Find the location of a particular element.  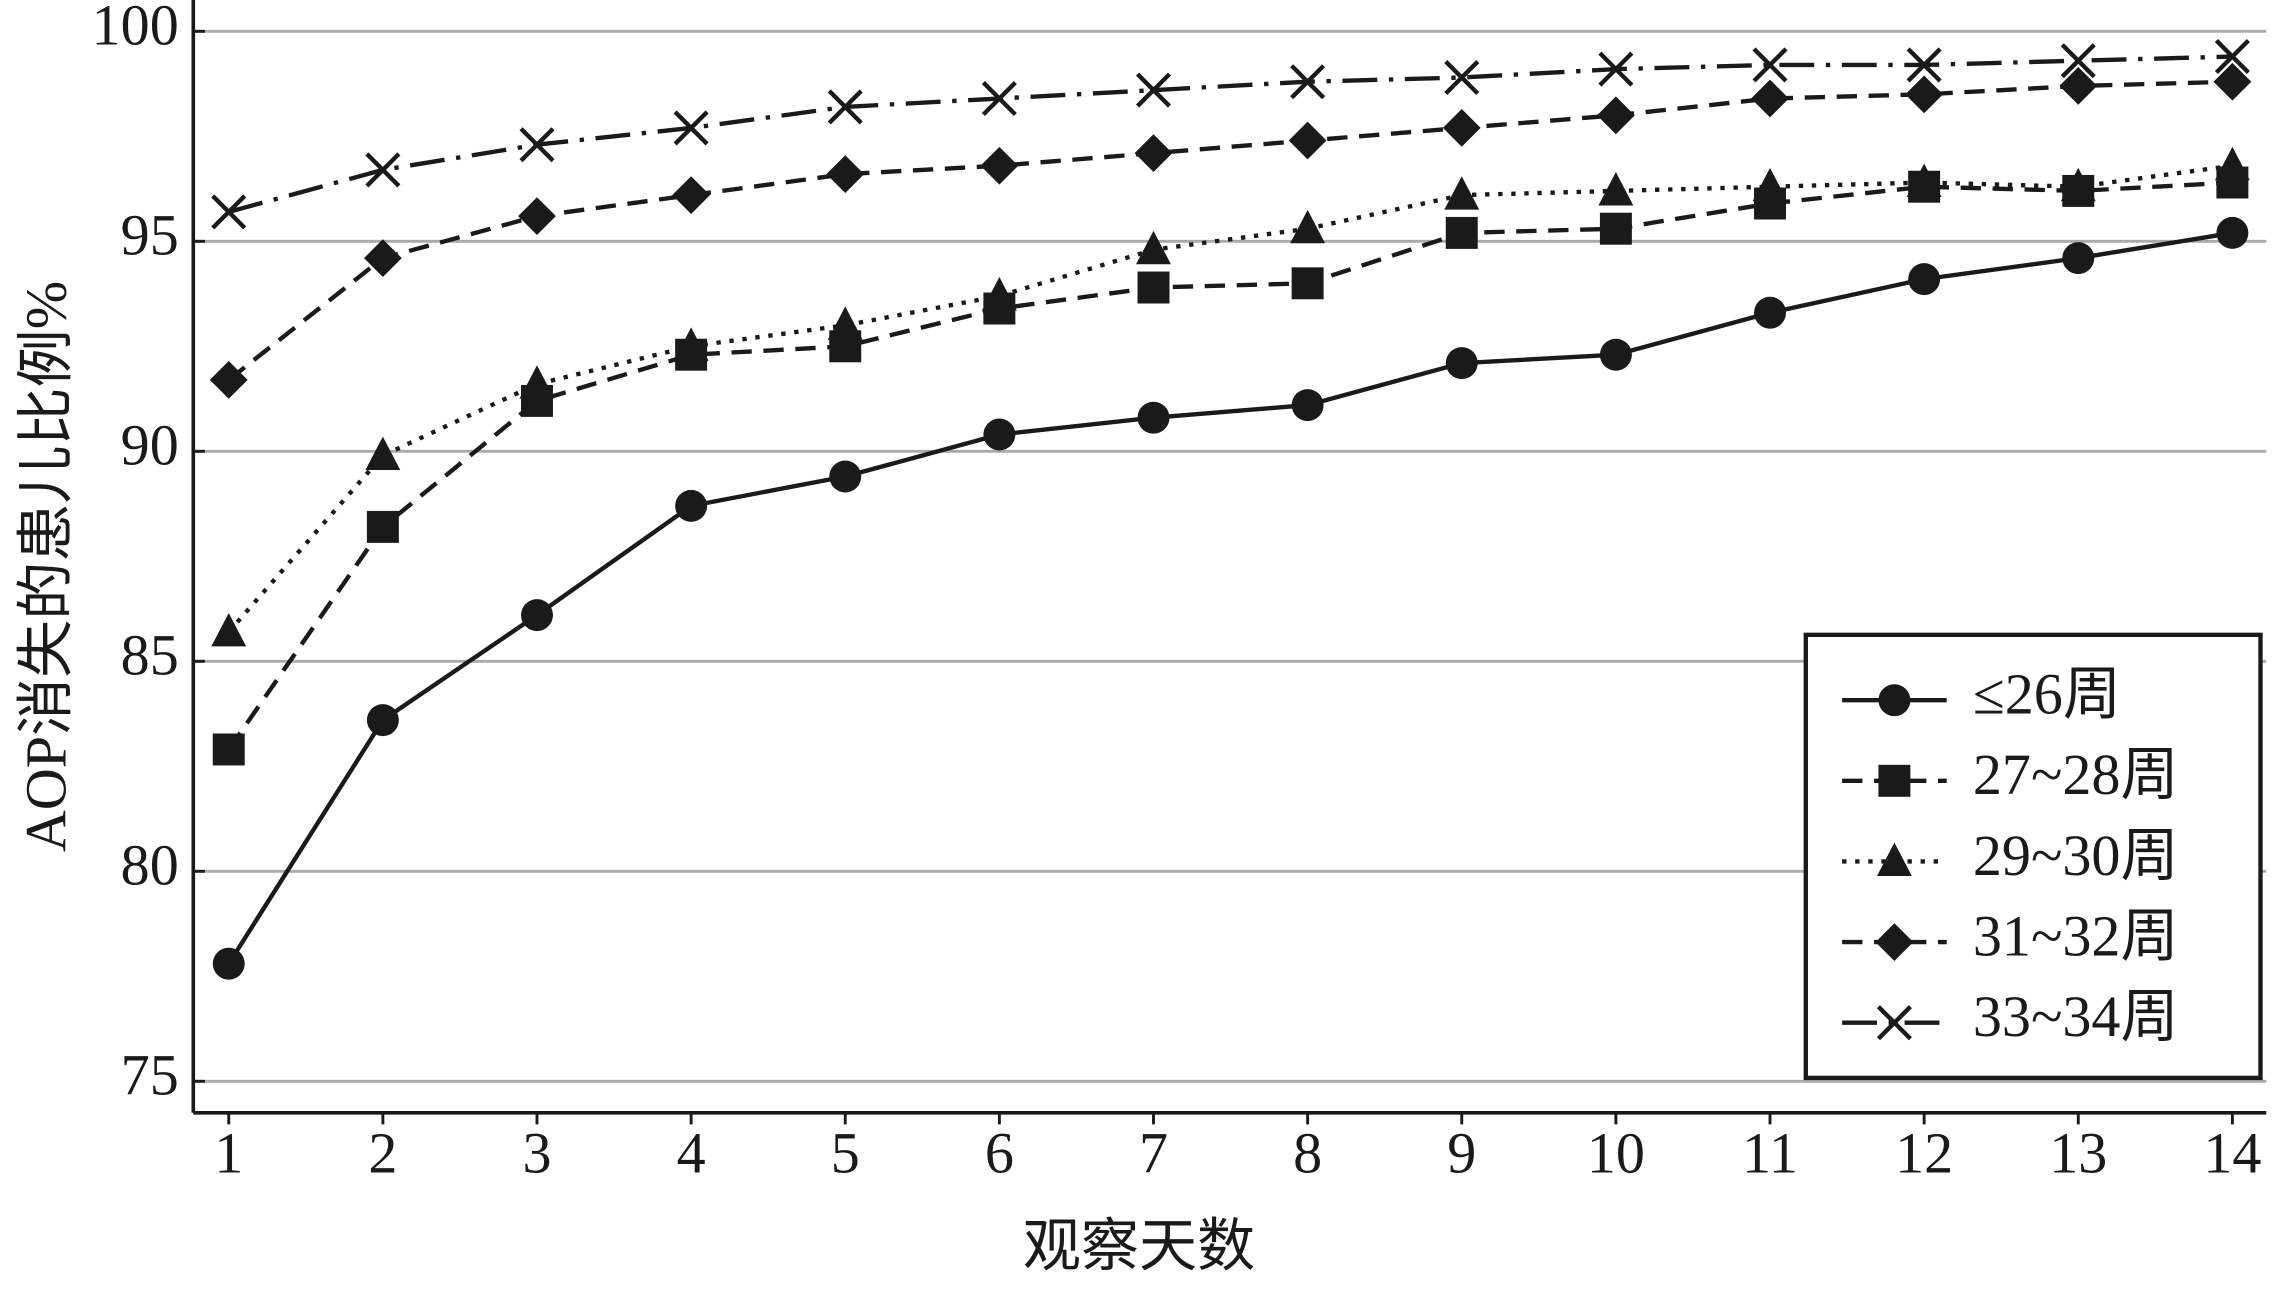

legend-label: 31~32周 is located at coordinates (2076, 935).